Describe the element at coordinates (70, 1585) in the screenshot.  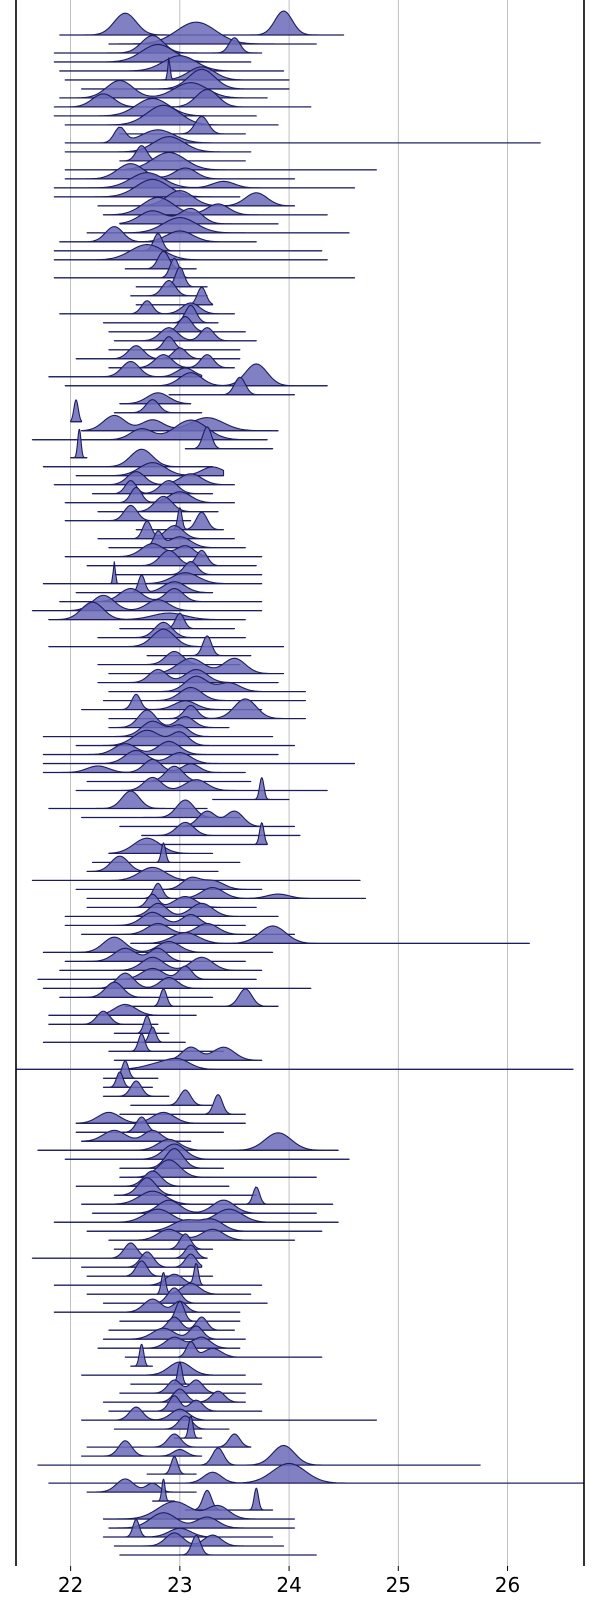
I see `x-tick-label-22: 22` at that location.